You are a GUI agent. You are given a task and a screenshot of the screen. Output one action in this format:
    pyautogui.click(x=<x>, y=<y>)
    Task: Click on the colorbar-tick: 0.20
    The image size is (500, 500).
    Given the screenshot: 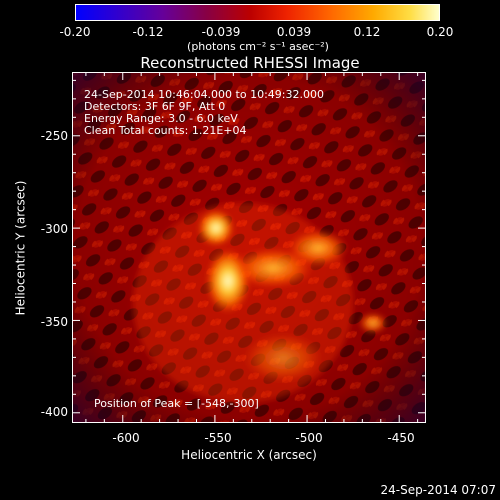 What is the action you would take?
    pyautogui.click(x=440, y=32)
    